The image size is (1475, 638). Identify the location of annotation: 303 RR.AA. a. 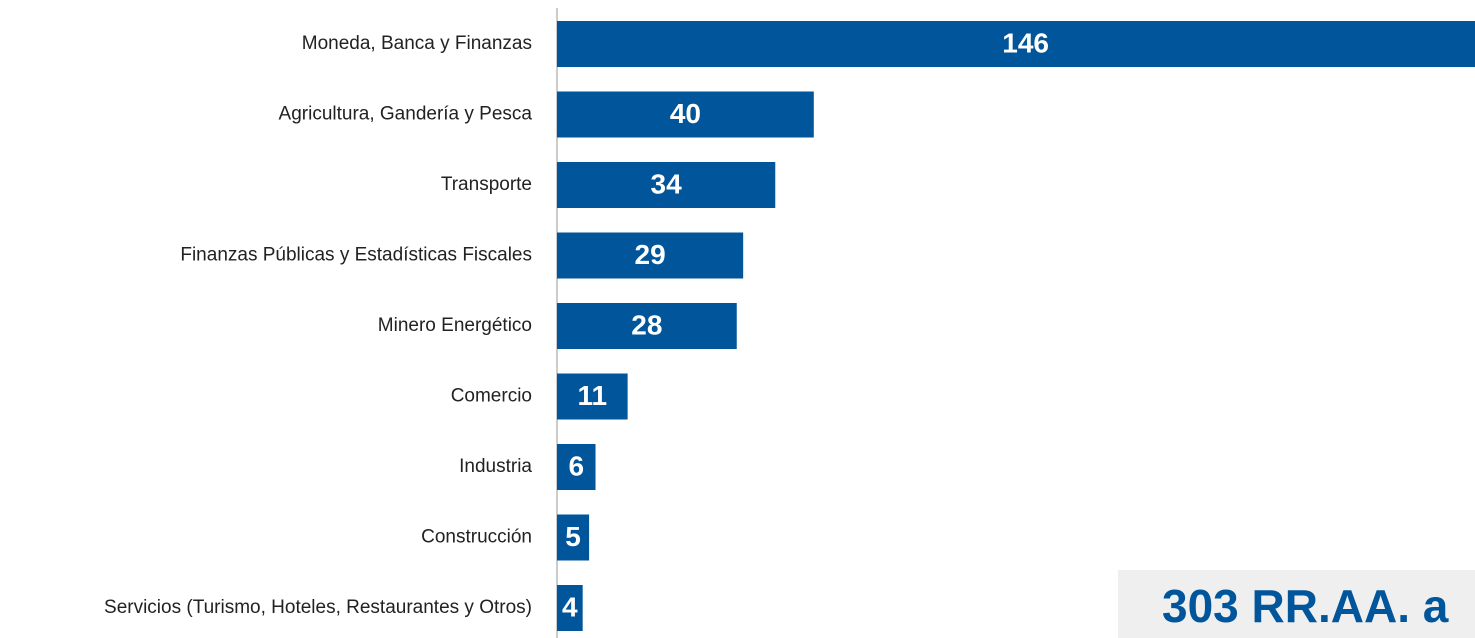
(1305, 606).